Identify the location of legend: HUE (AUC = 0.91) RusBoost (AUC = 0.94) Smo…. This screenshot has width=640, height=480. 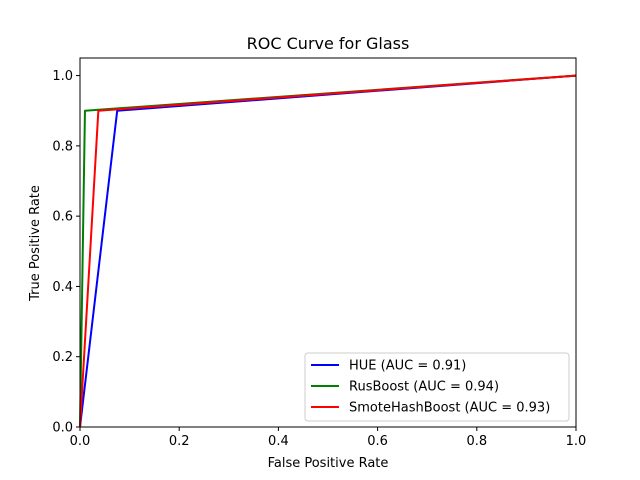
(437, 387).